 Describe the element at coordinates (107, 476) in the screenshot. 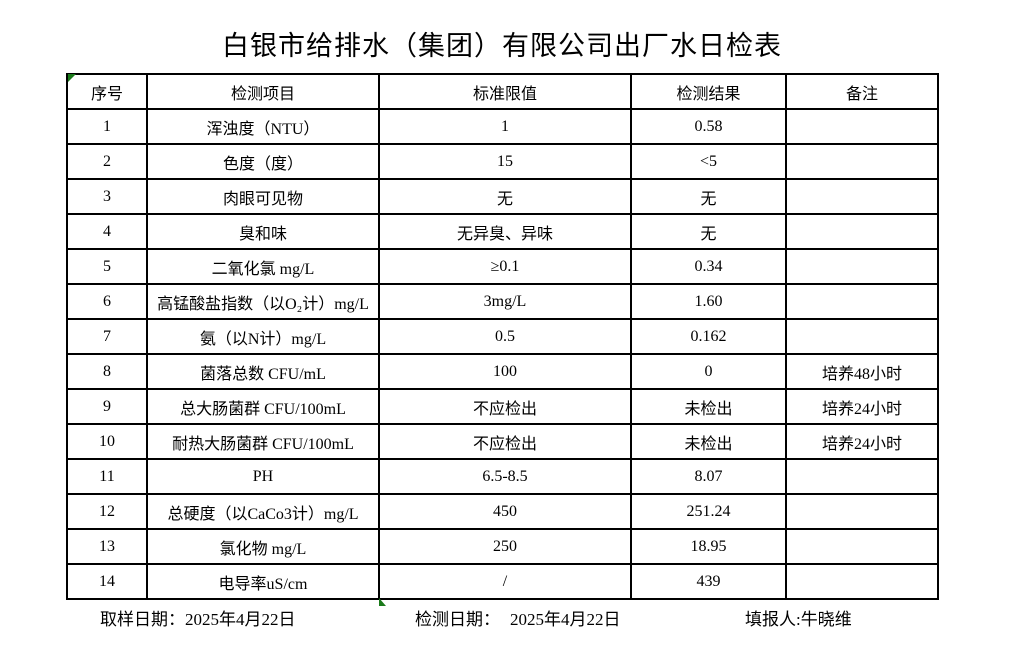

I see `cell-no: 11` at that location.